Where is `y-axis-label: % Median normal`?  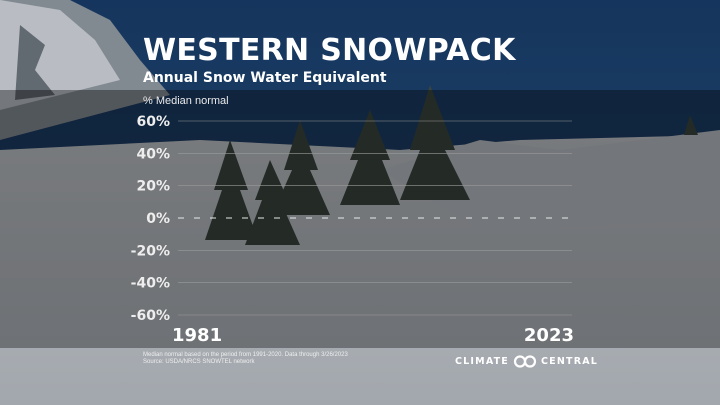 y-axis-label: % Median normal is located at coordinates (186, 101).